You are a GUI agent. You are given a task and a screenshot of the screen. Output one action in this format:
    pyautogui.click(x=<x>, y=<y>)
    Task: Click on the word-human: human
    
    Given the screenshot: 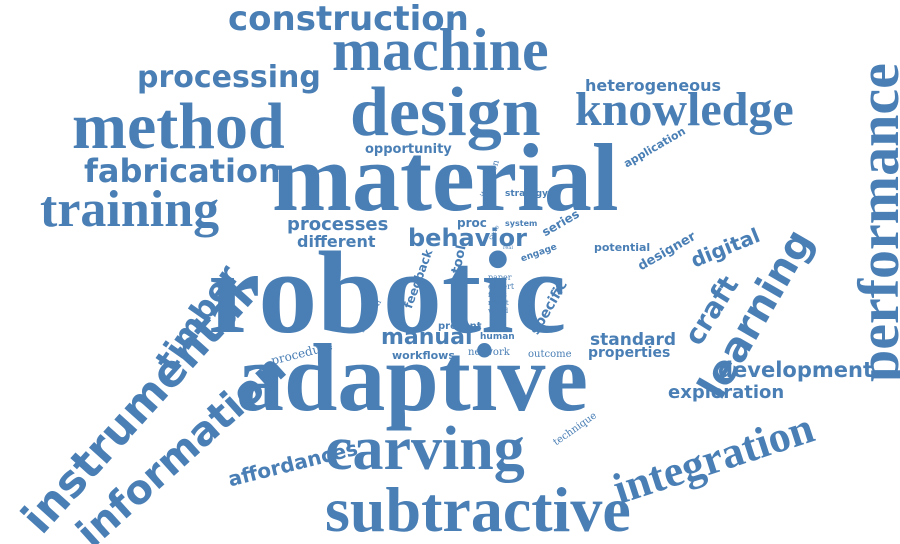 What is the action you would take?
    pyautogui.click(x=497, y=337)
    